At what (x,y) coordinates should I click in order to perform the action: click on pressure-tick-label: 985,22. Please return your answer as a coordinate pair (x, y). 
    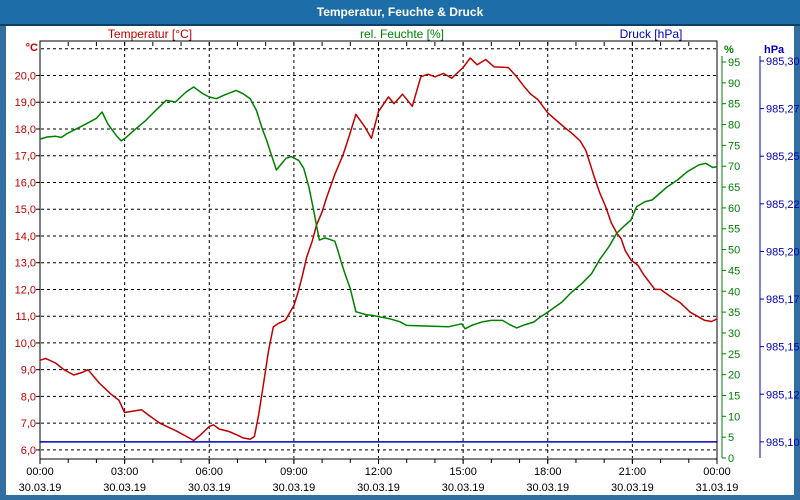
    Looking at the image, I should click on (783, 205).